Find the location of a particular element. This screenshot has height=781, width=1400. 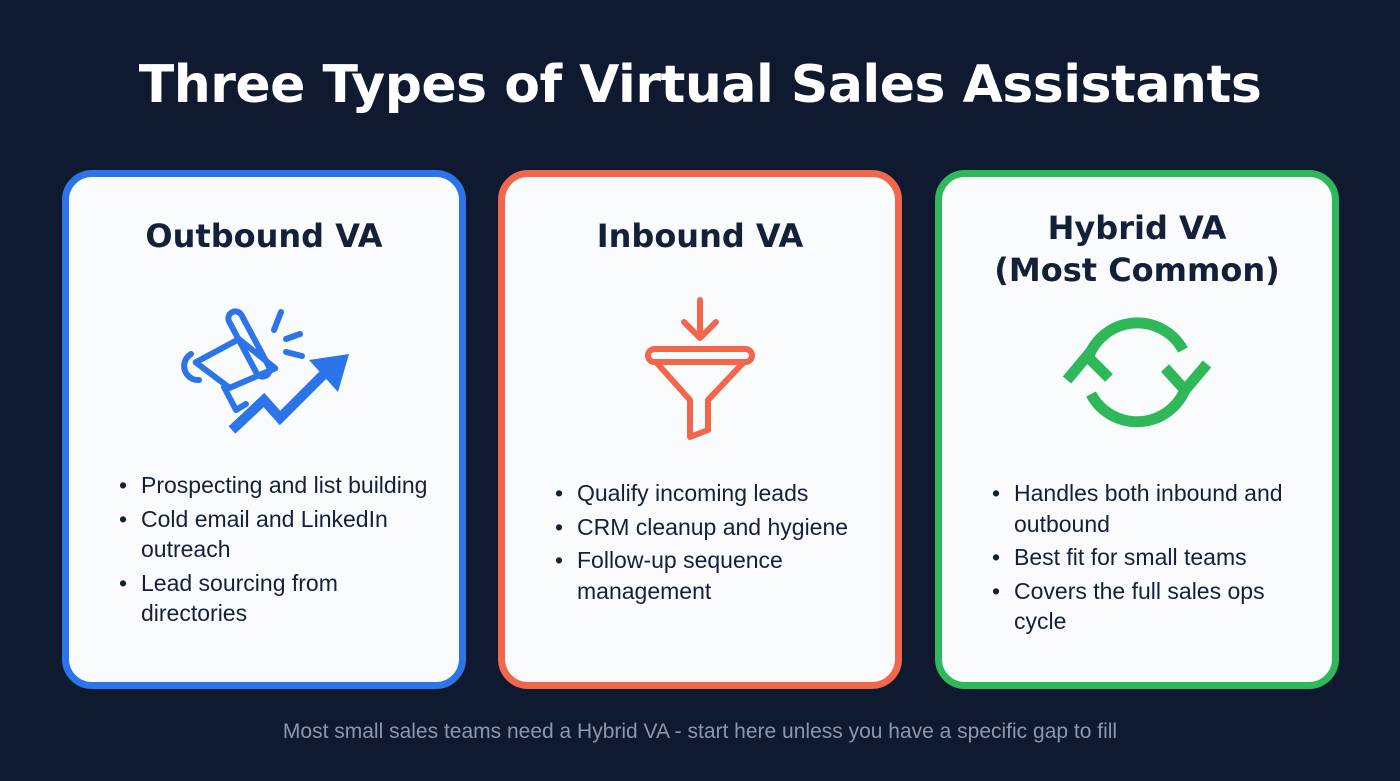

card-title: Inbound VA is located at coordinates (700, 236).